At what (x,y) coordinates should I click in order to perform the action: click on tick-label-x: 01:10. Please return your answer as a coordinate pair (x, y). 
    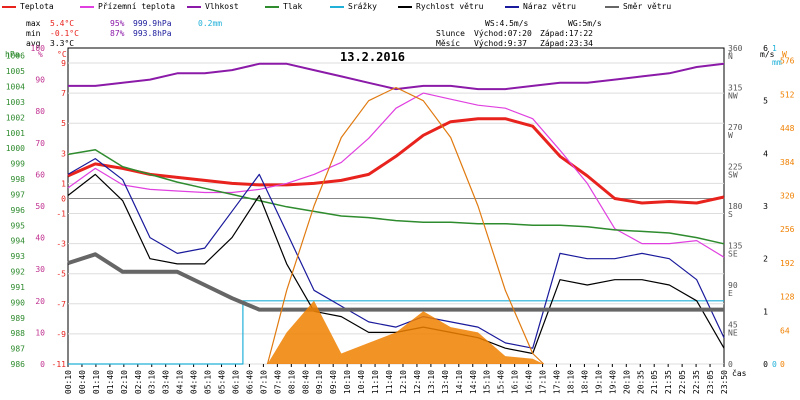
    Looking at the image, I should click on (96, 382).